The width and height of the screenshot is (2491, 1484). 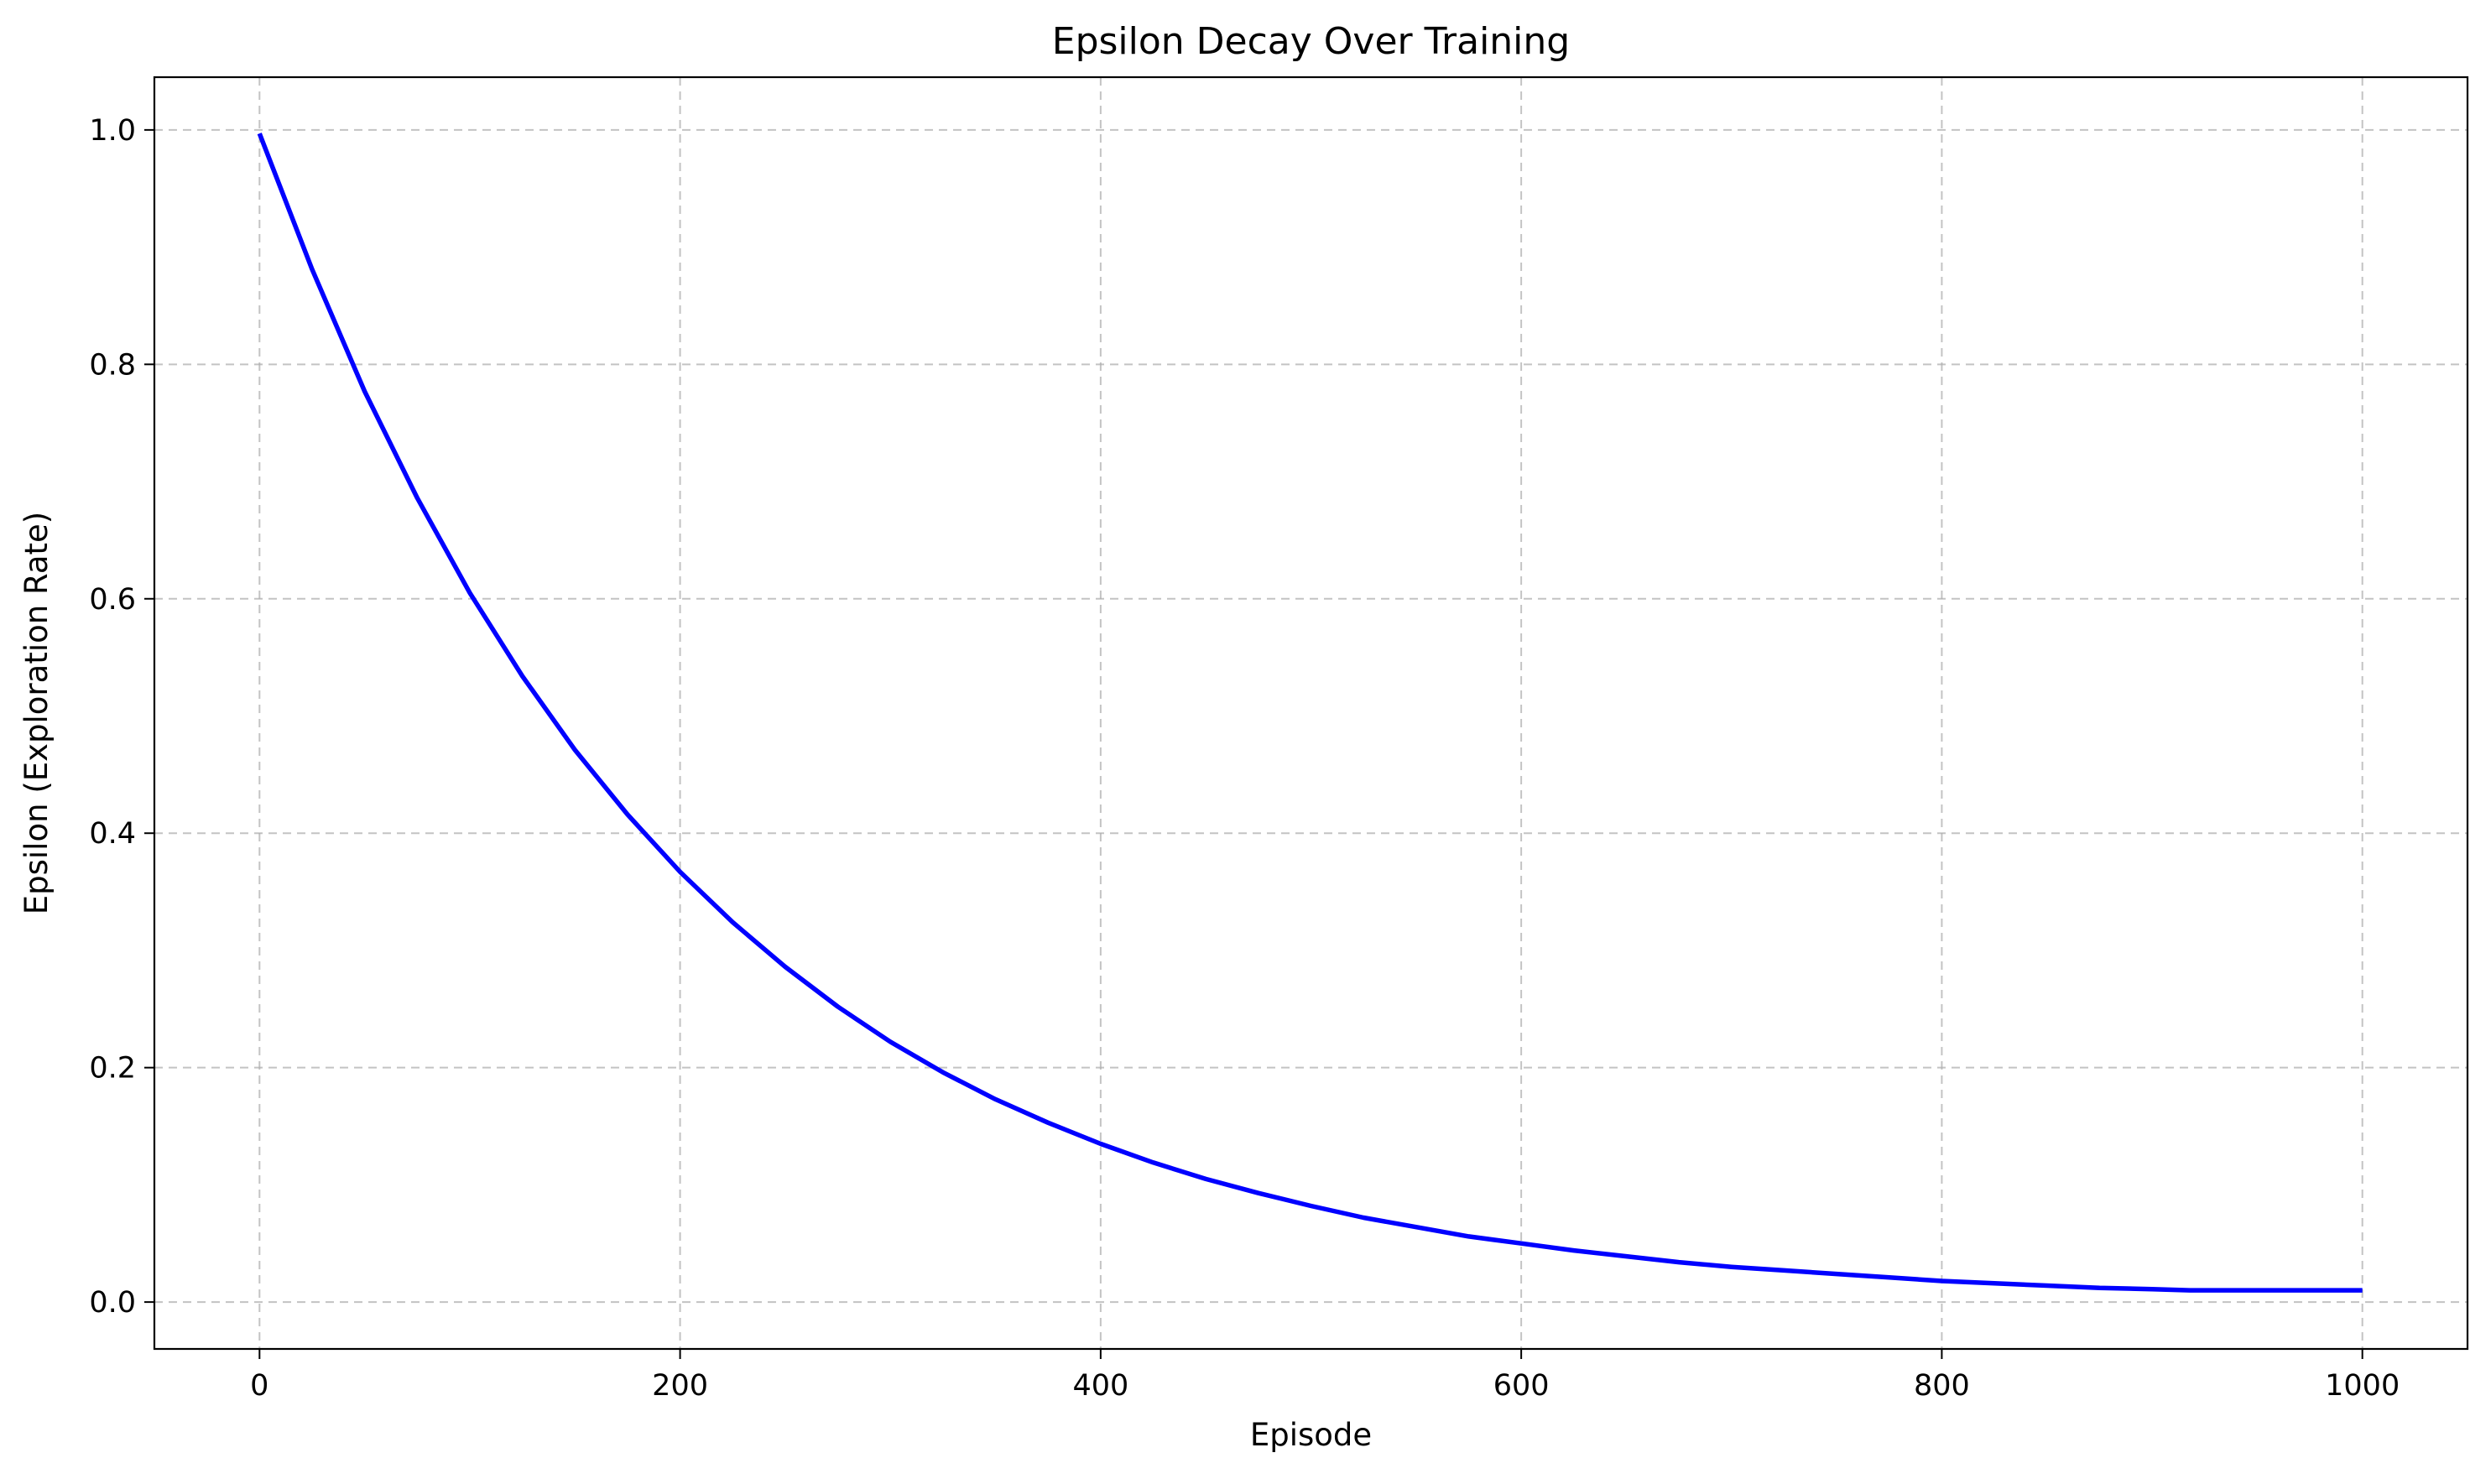 I want to click on chart-title: Epsilon Decay Over Training, so click(x=1311, y=41).